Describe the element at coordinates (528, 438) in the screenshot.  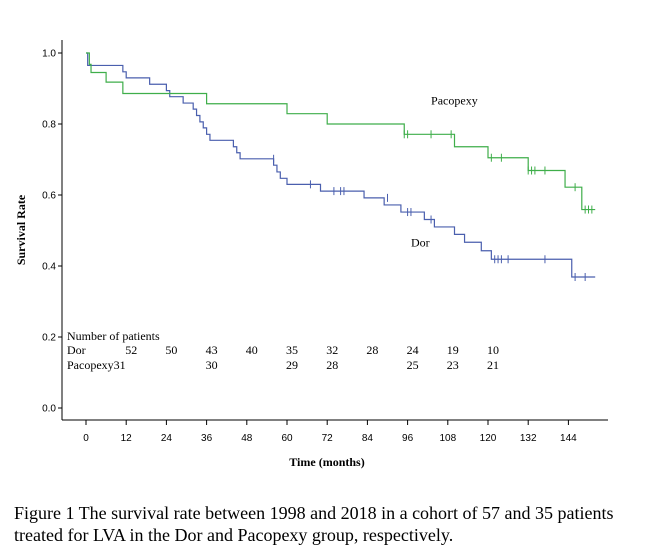
I see `x-tick-label: 132` at that location.